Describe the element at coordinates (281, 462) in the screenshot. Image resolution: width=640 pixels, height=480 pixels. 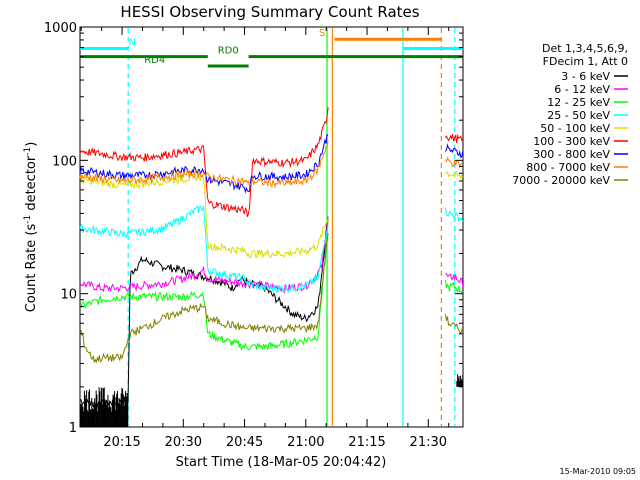
I see `x-axis-label: Start Time (18-Mar-05 20:04:42)` at that location.